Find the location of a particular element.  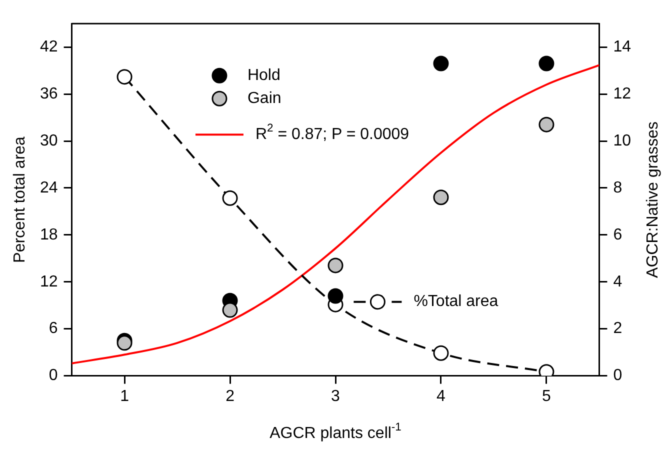

x-tick-label: 2 is located at coordinates (230, 396).